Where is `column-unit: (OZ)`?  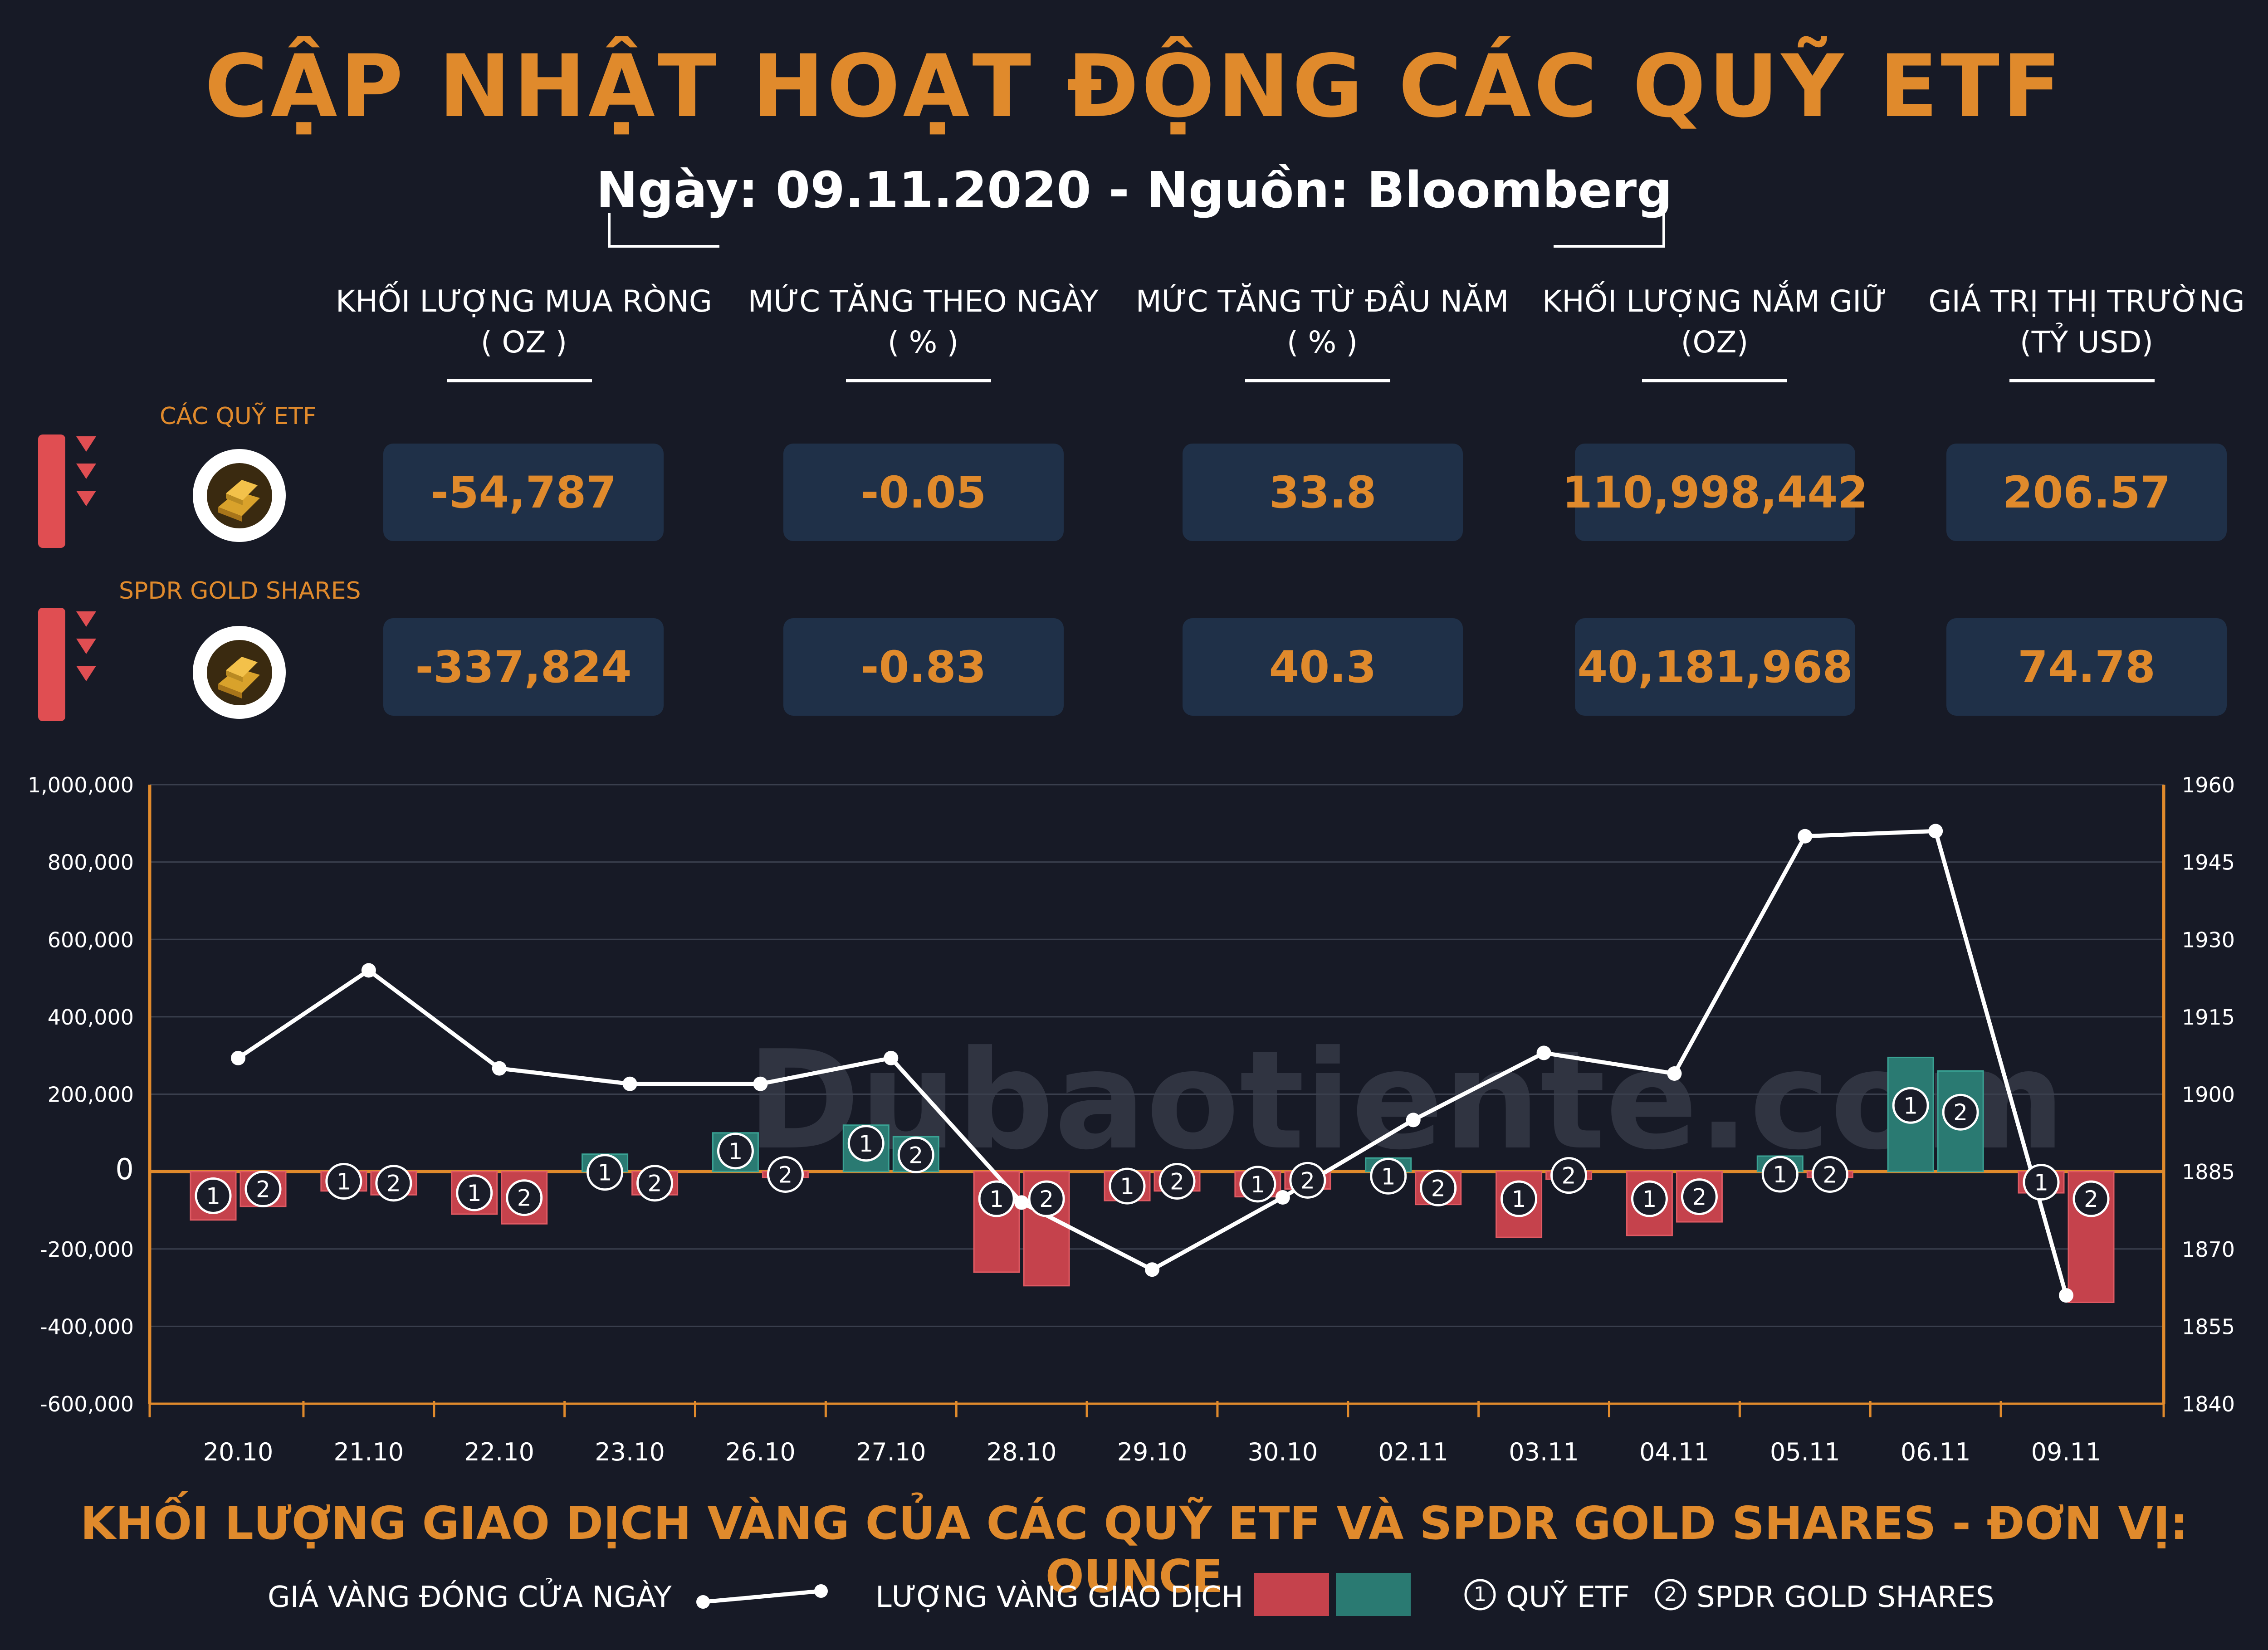 column-unit: (OZ) is located at coordinates (1715, 343).